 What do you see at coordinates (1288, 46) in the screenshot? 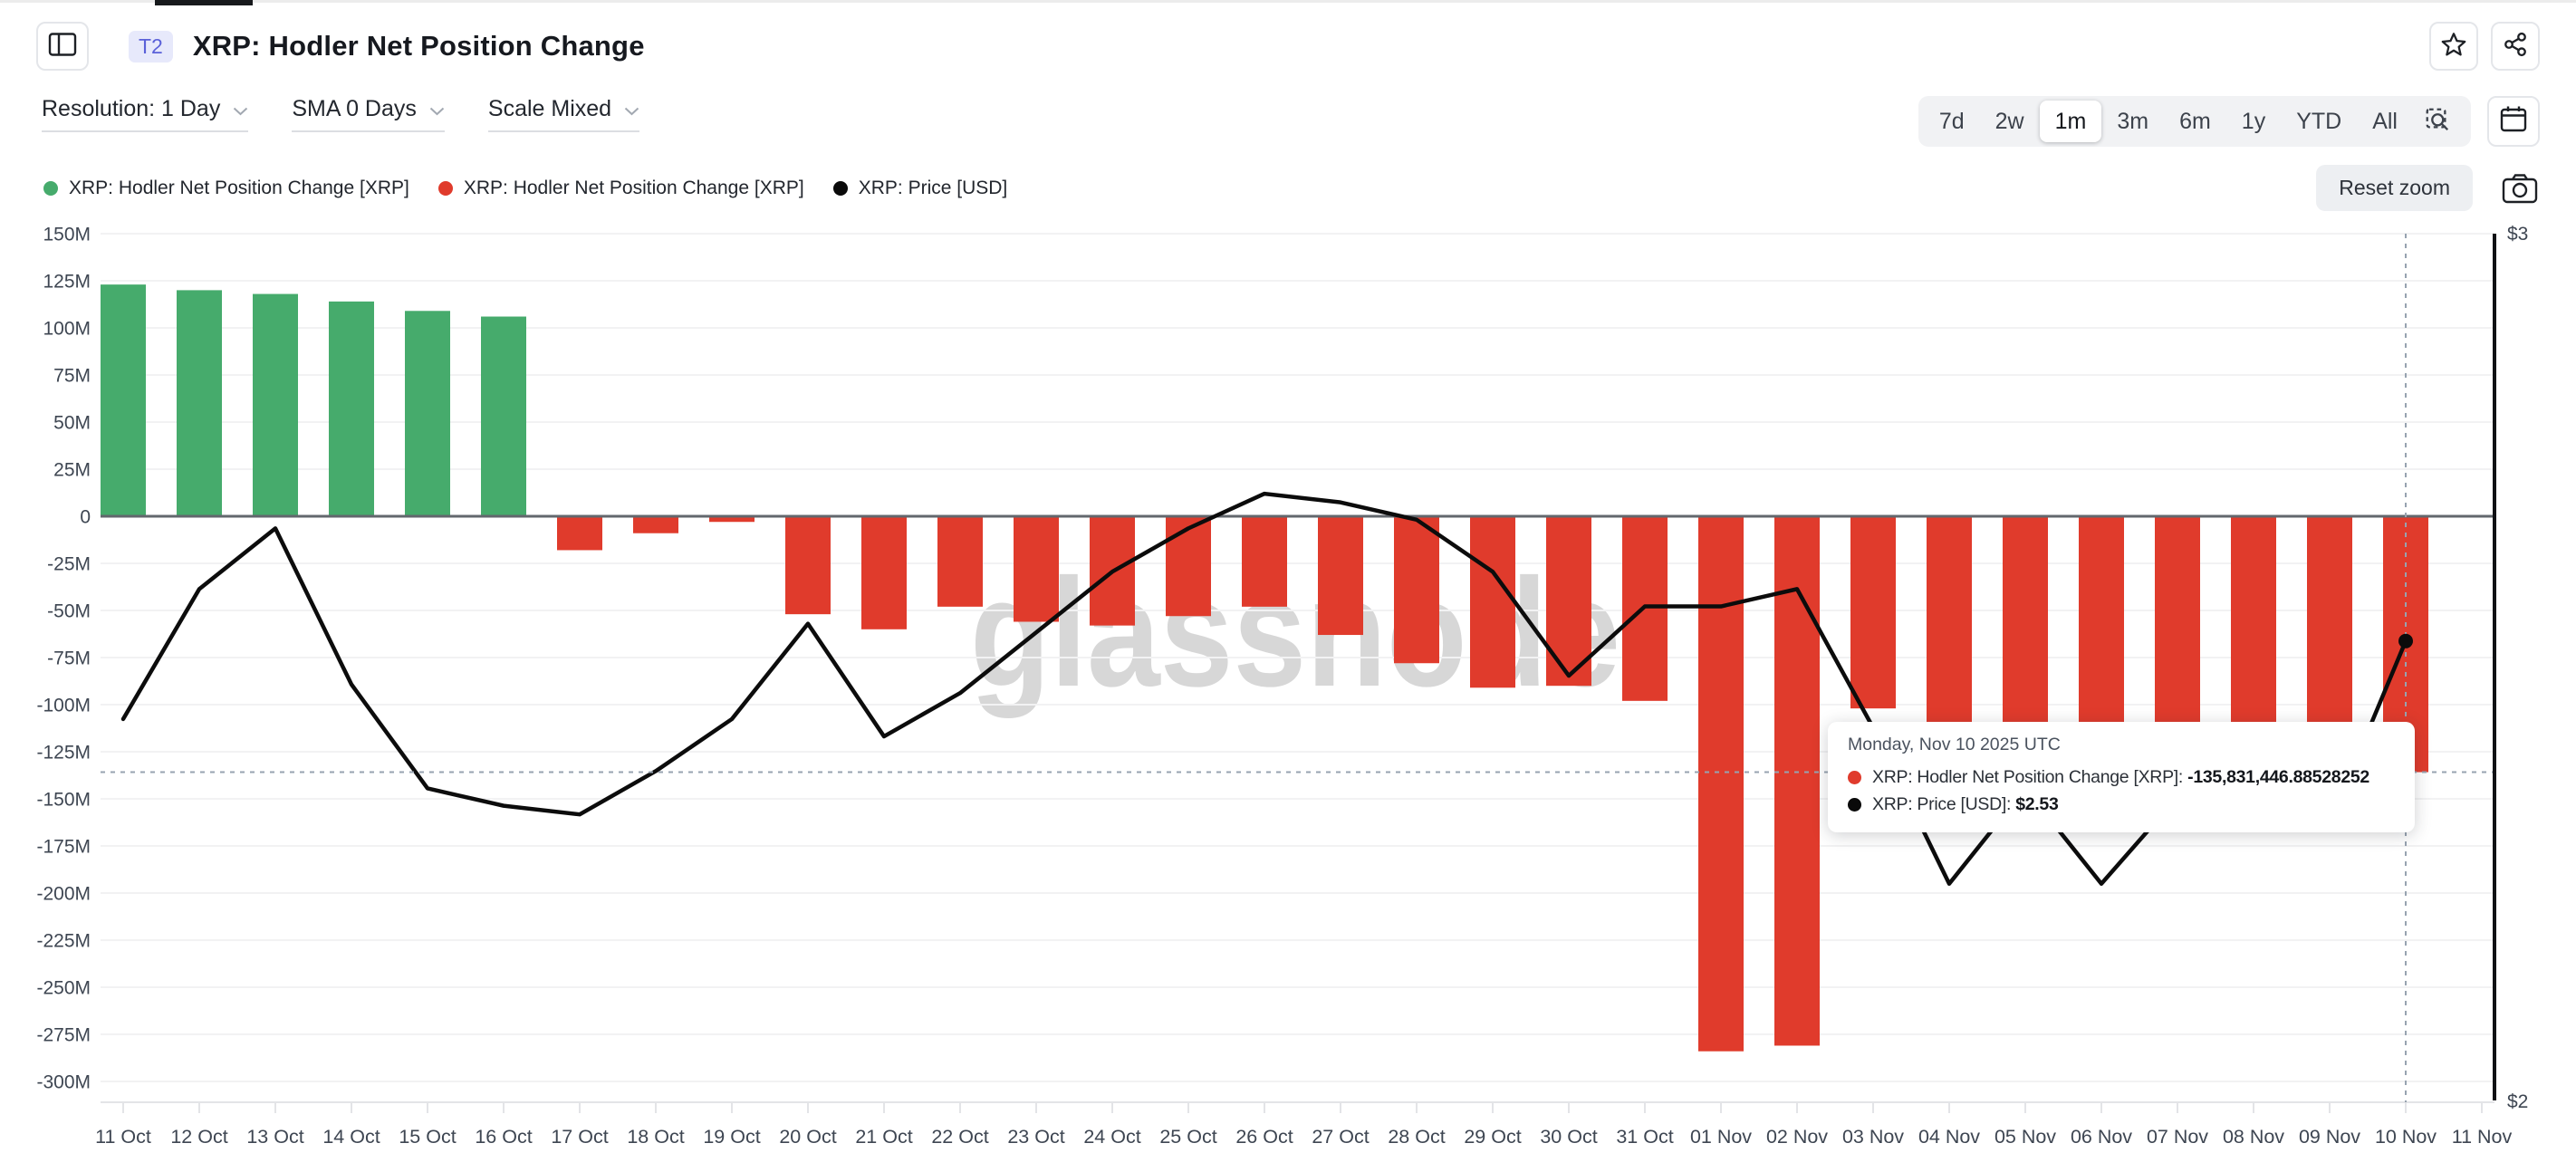
I see `header: T2 XRP: Hodler Net Position Change` at bounding box center [1288, 46].